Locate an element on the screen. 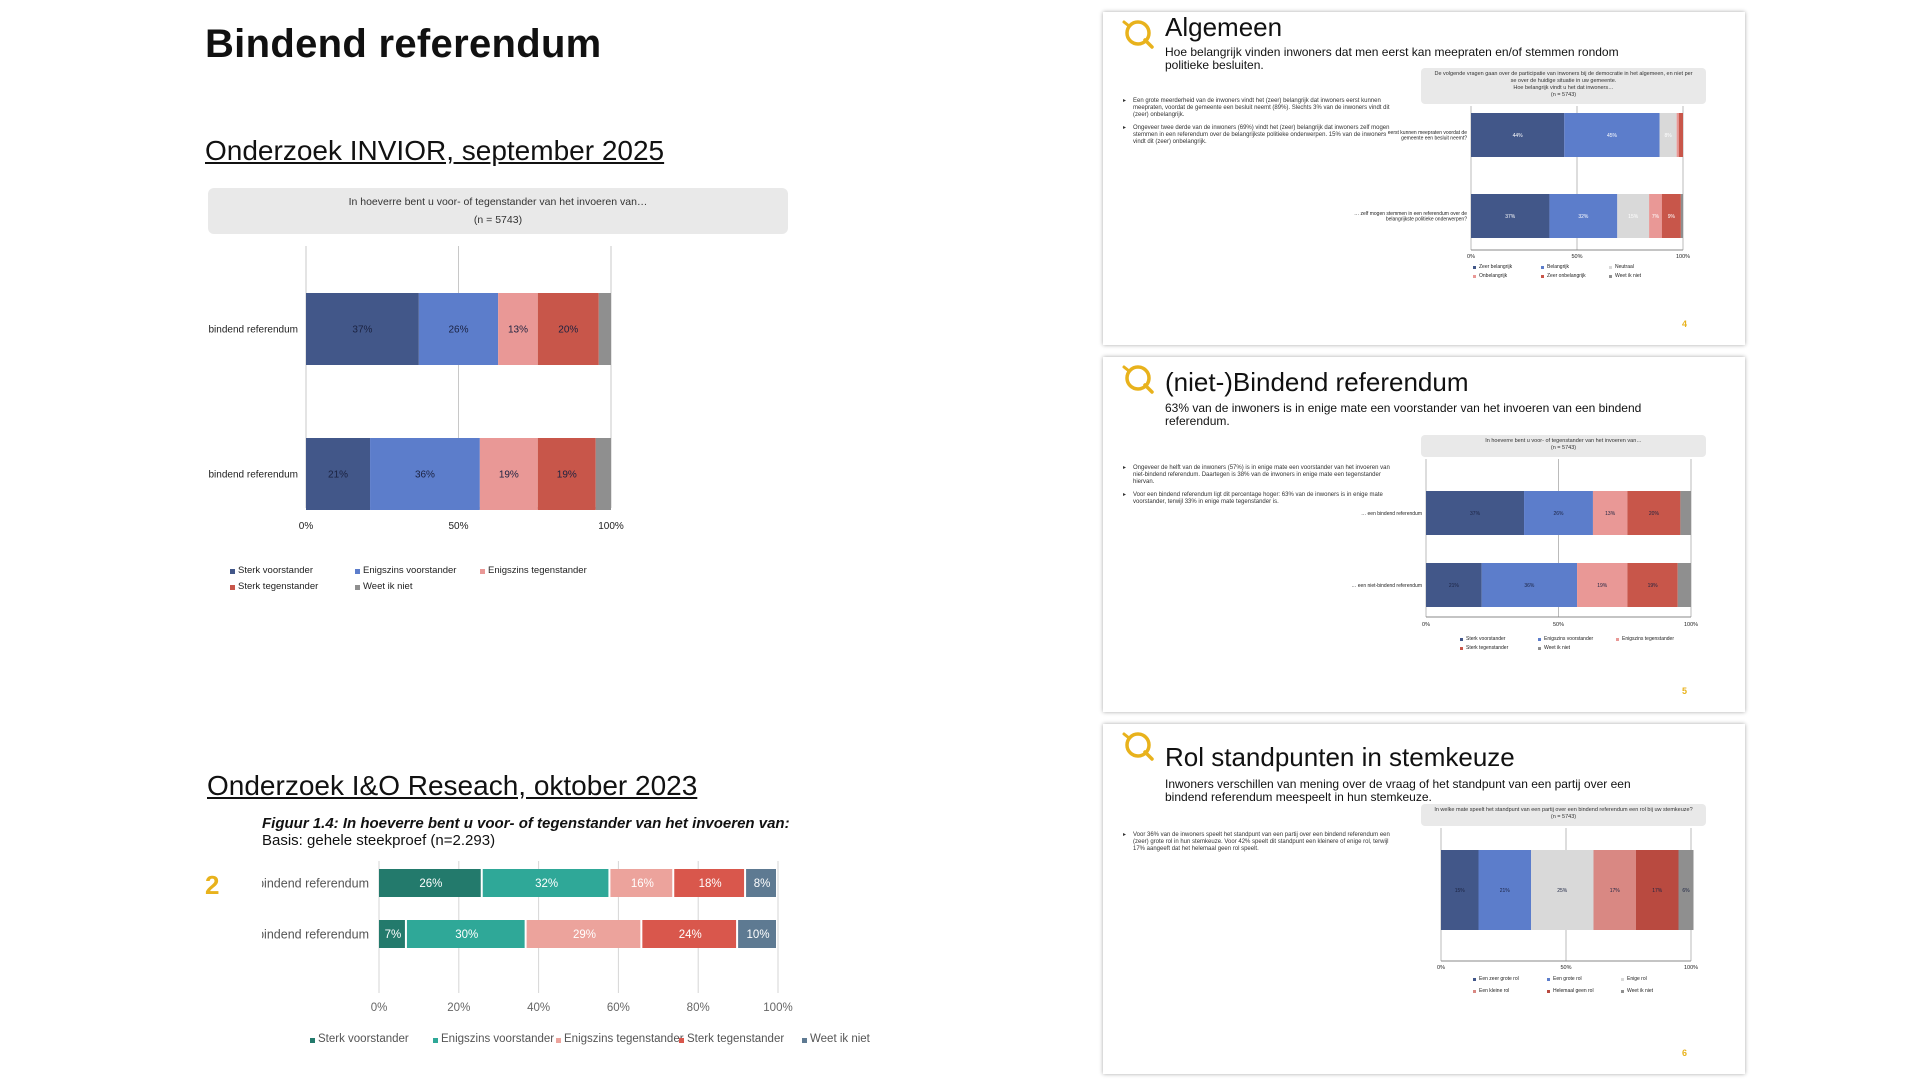 The image size is (1920, 1080). x-tick-label: 0% is located at coordinates (1441, 968).